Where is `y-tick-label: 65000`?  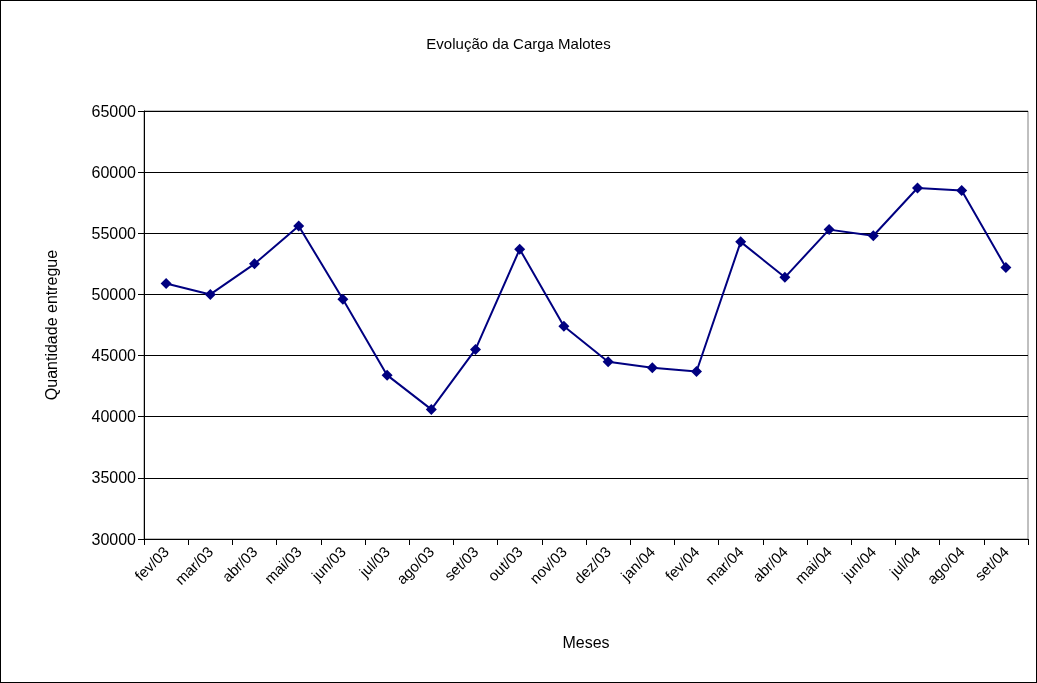
y-tick-label: 65000 is located at coordinates (114, 111).